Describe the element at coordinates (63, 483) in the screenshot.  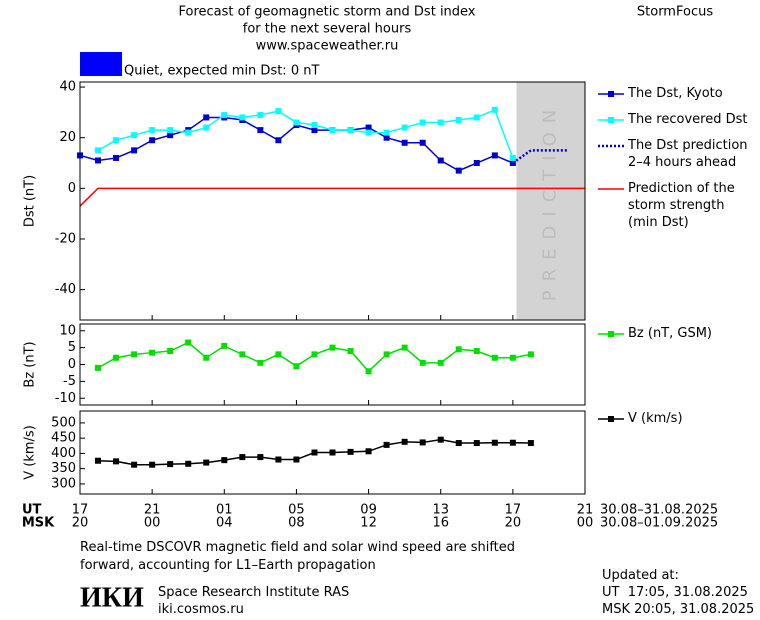
I see `y-tick-label: 300` at that location.